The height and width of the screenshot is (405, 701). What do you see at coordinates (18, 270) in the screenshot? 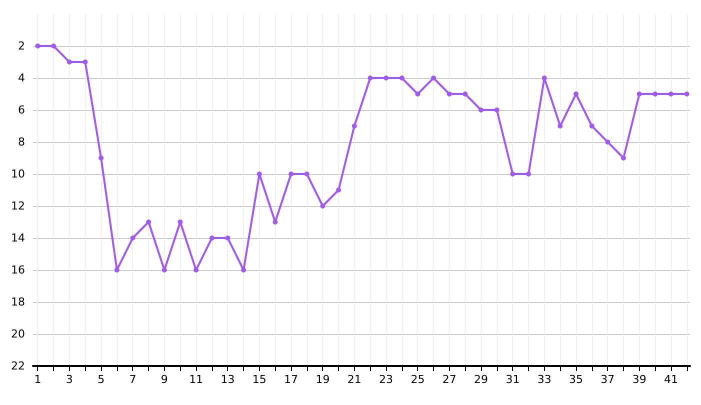
I see `y-tick-label: 16` at bounding box center [18, 270].